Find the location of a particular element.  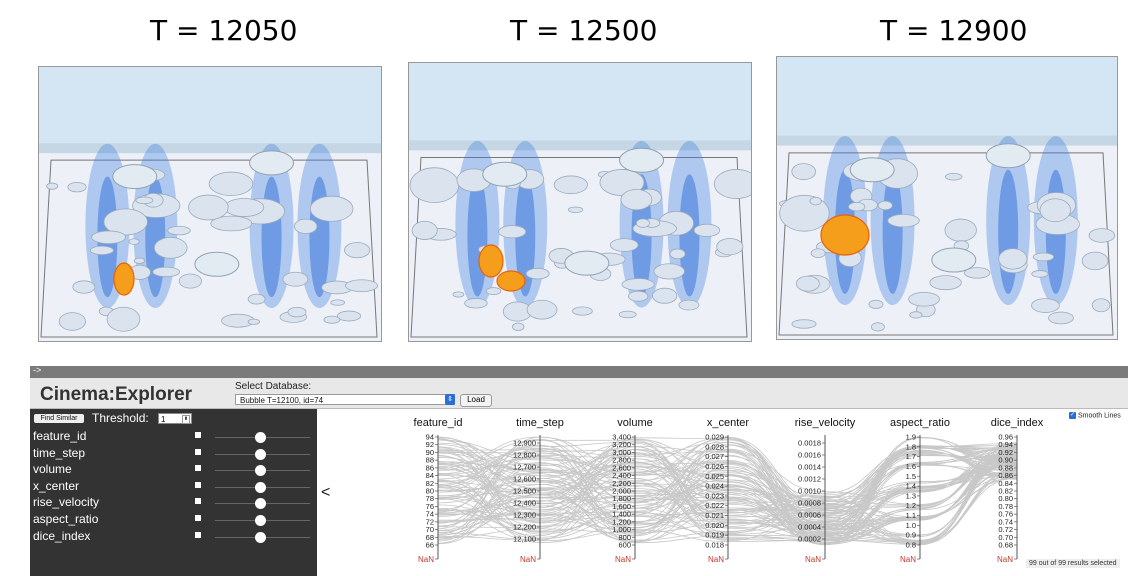

sidebar-row-label: dice_index is located at coordinates (62, 535).